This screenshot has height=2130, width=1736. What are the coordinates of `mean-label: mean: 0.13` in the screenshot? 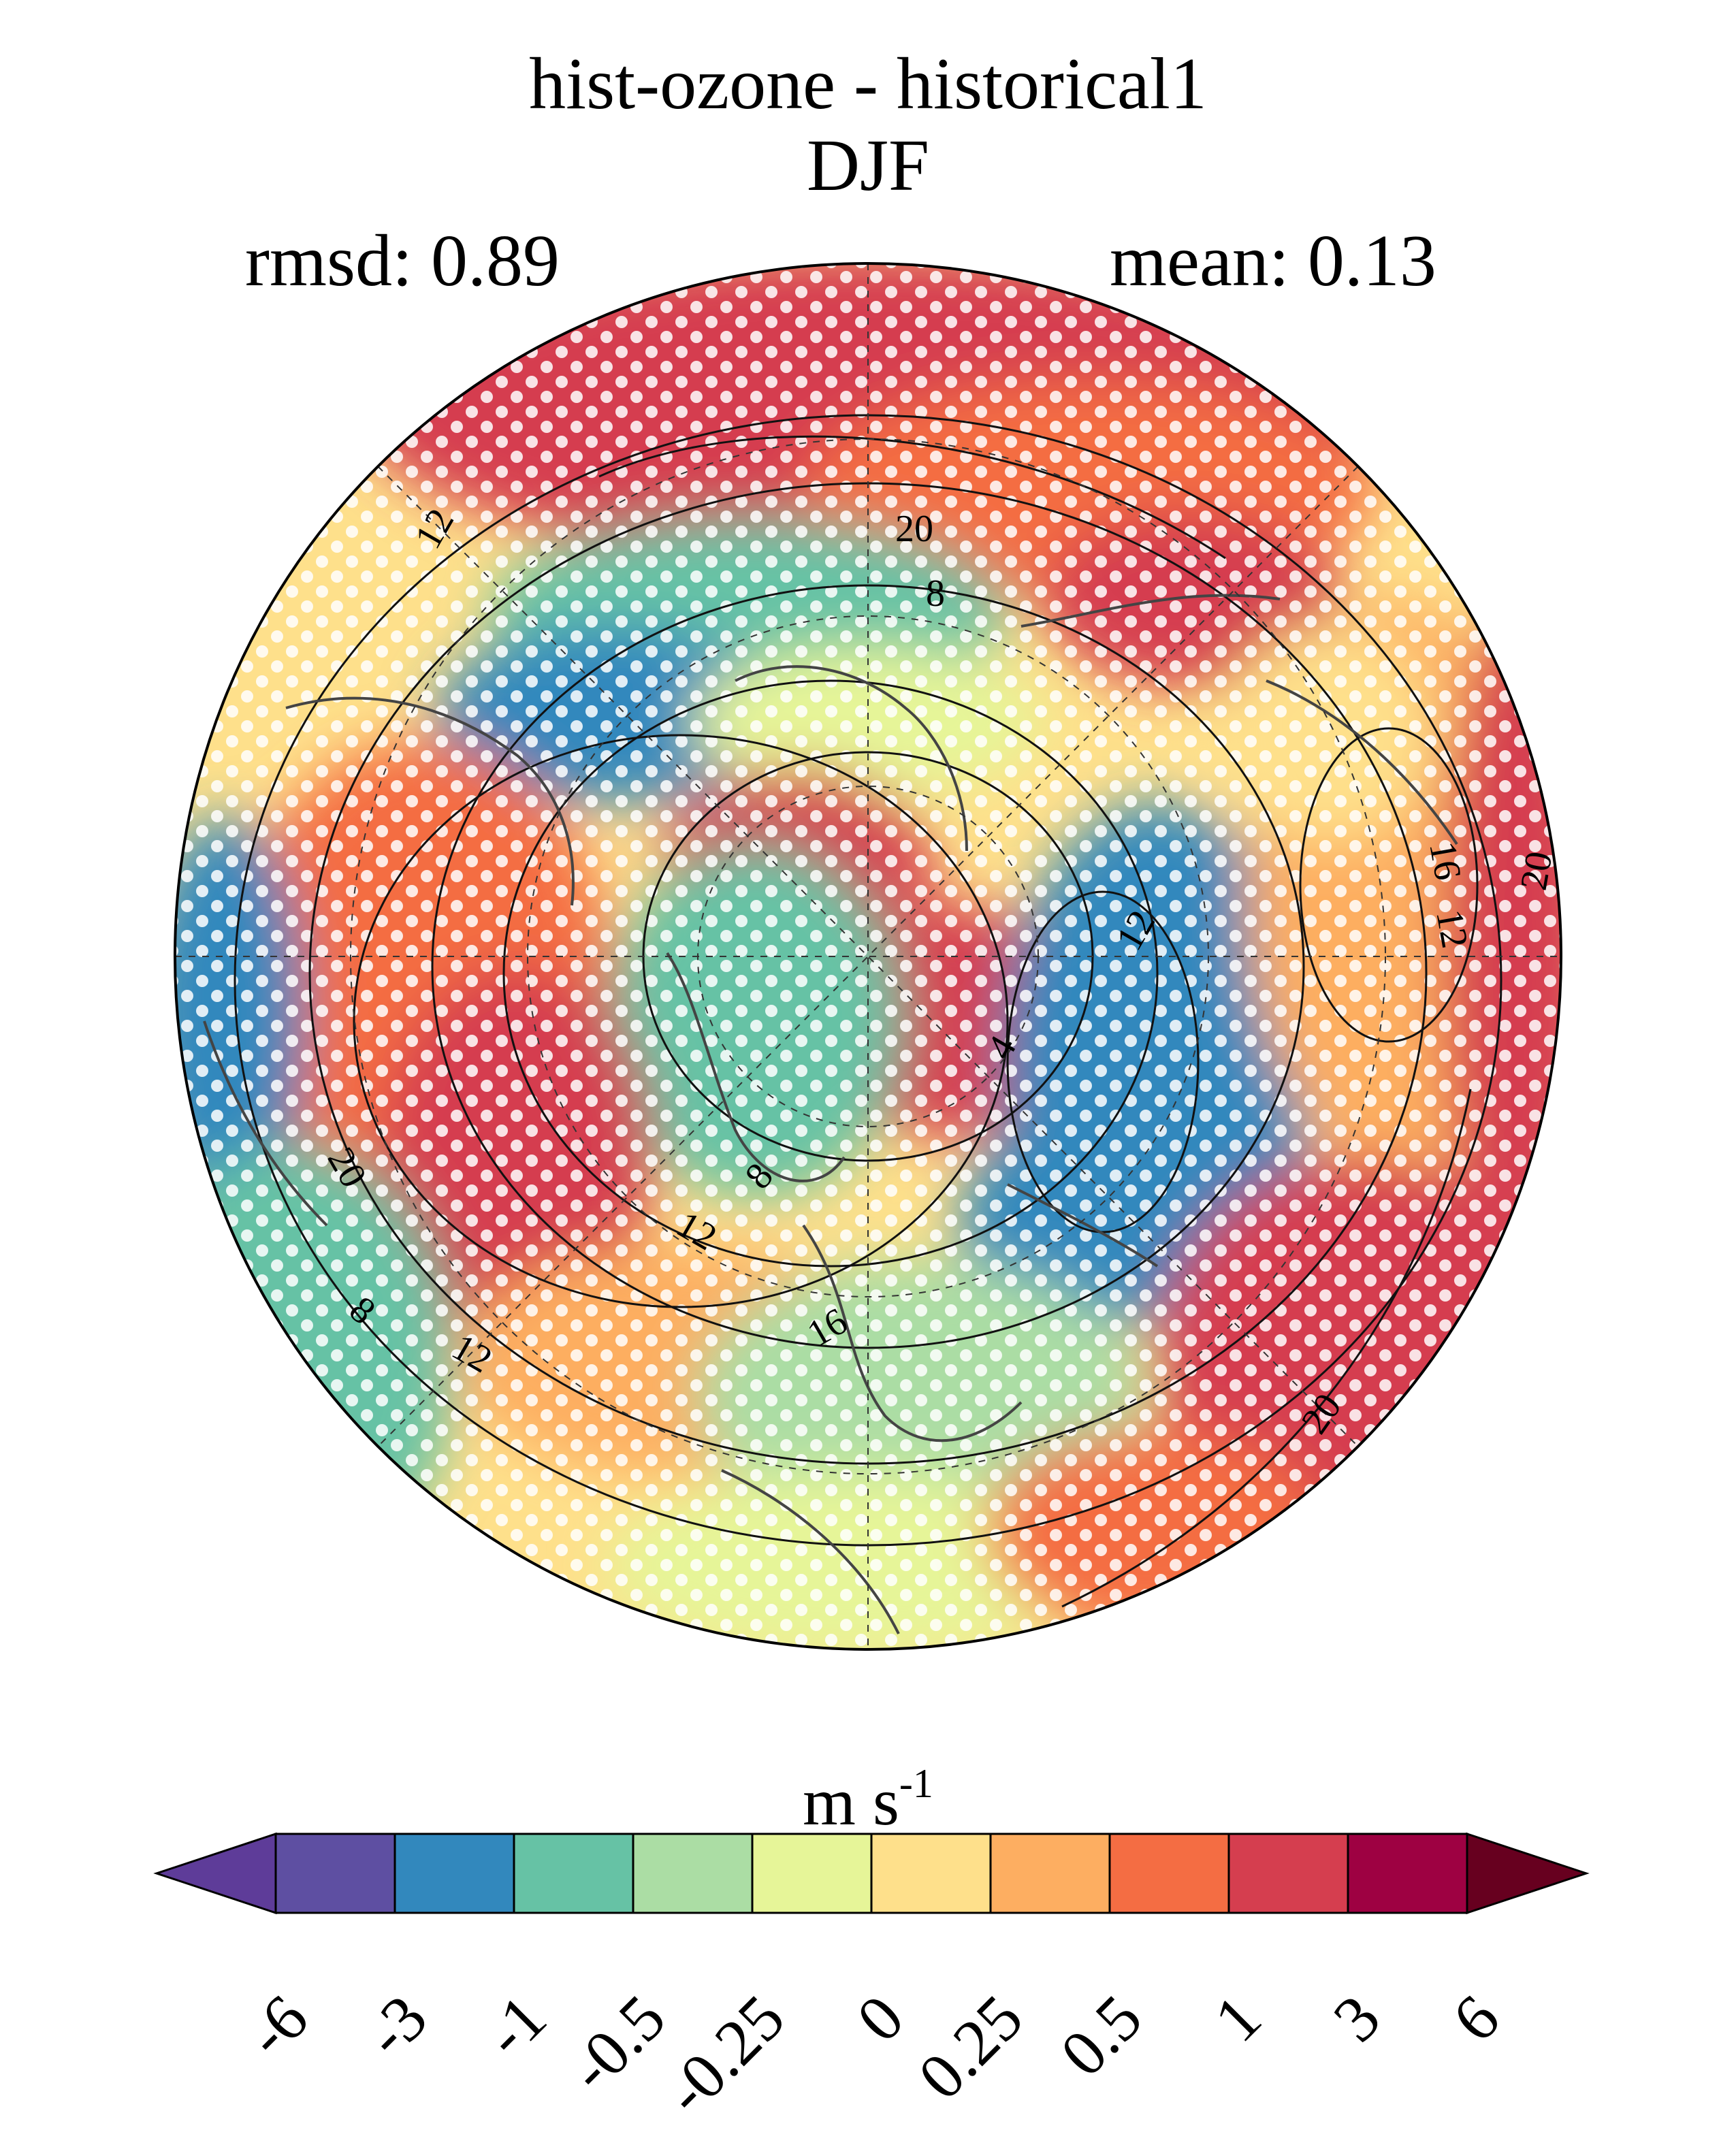 It's located at (1273, 261).